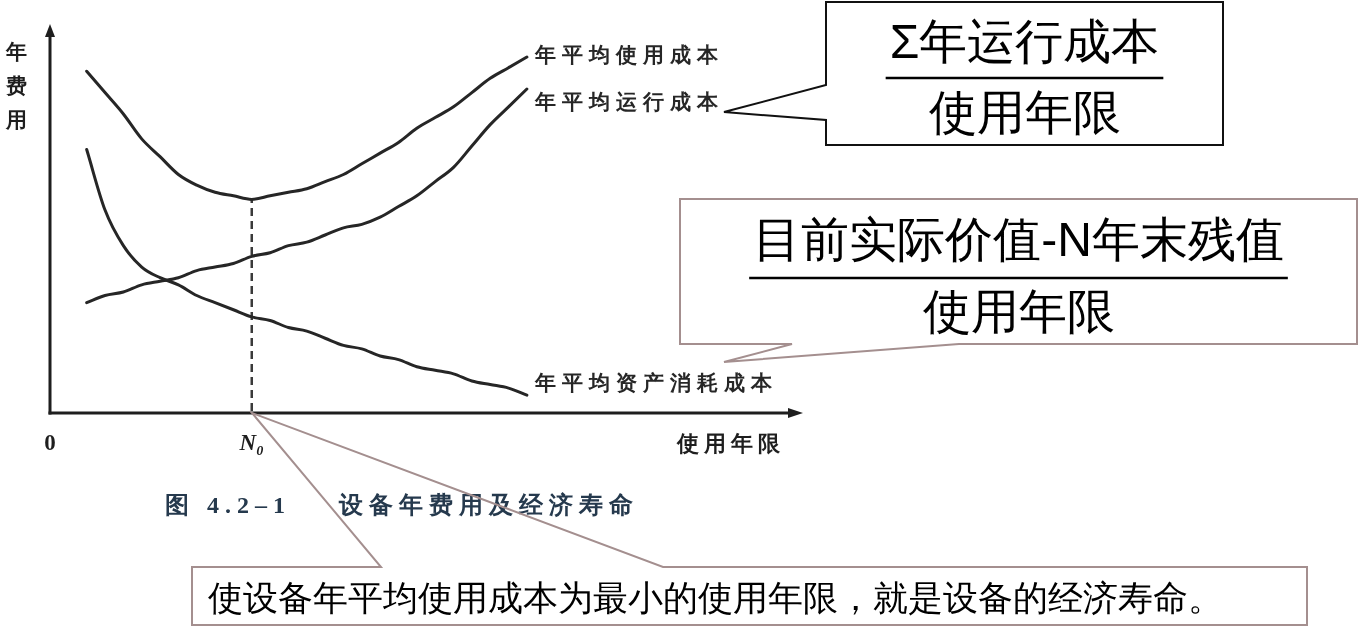 The image size is (1360, 627). What do you see at coordinates (715, 597) in the screenshot?
I see `callout-text: 使设备年平均使用成本为最小的使用年限，就是设备的经济寿命。` at bounding box center [715, 597].